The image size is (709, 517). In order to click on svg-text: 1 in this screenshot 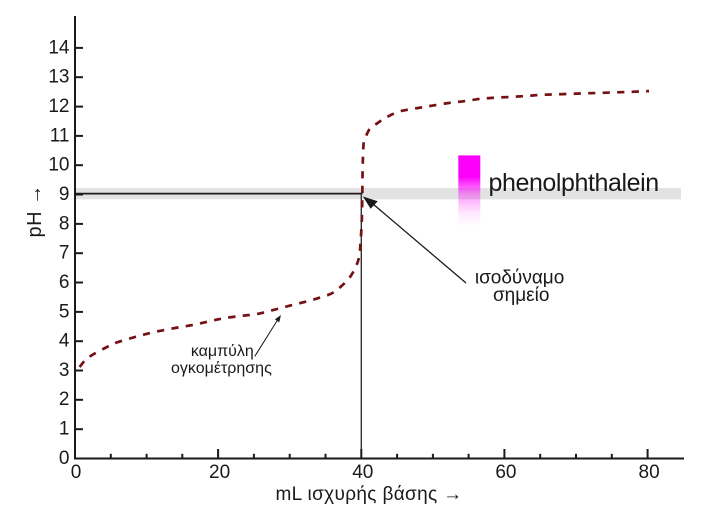, I will do `click(64, 429)`.